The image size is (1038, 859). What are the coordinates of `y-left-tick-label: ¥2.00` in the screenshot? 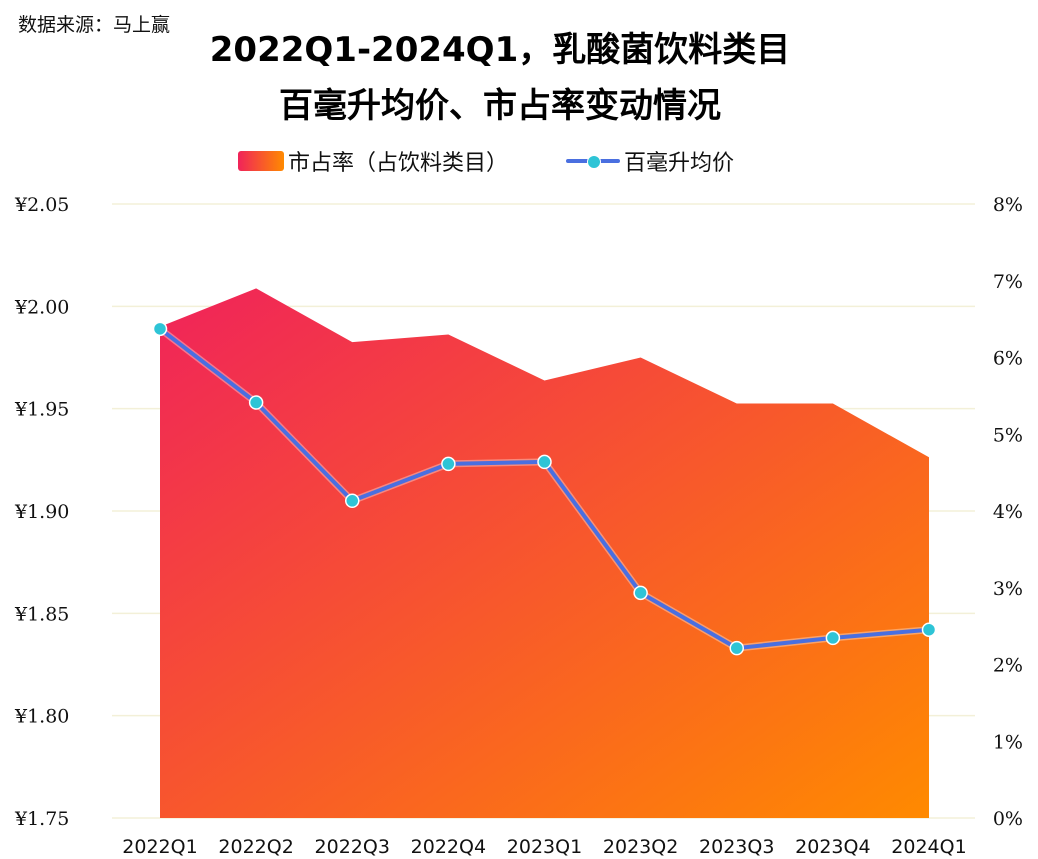 It's located at (41, 307).